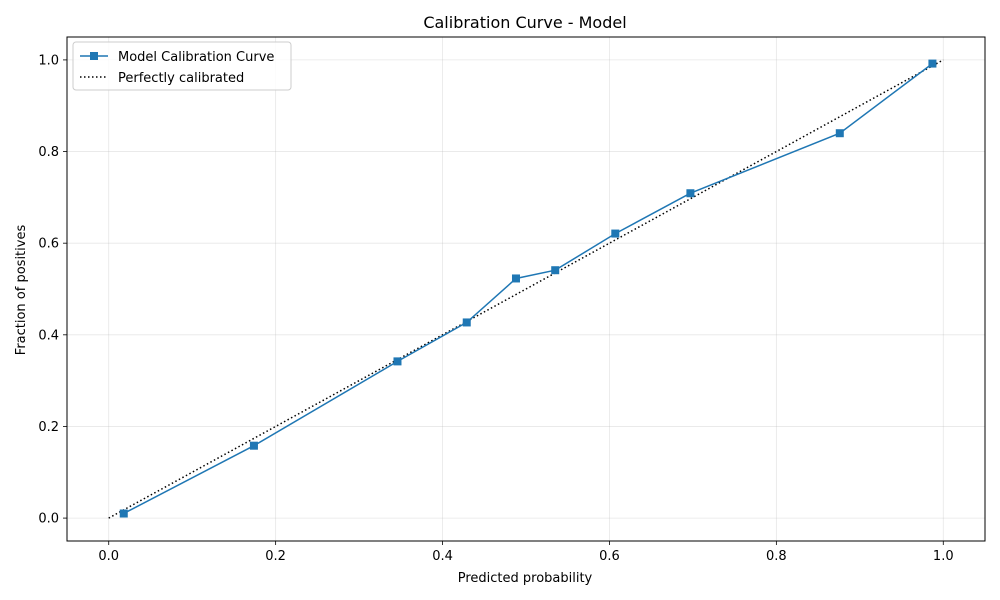 The height and width of the screenshot is (600, 1000). What do you see at coordinates (181, 78) in the screenshot?
I see `legend-label-perfect: Perfectly calibrated` at bounding box center [181, 78].